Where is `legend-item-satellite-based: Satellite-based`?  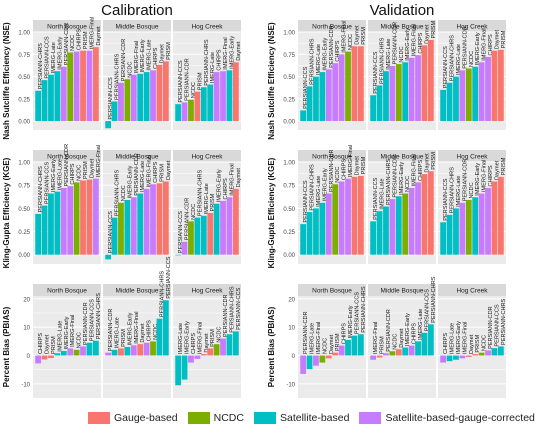
legend-item-satellite-based: Satellite-based is located at coordinates (301, 418).